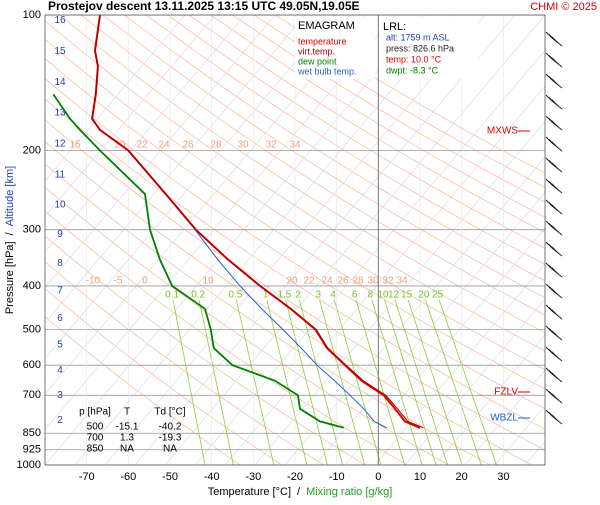  Describe the element at coordinates (60, 82) in the screenshot. I see `altitude-label: 14` at that location.